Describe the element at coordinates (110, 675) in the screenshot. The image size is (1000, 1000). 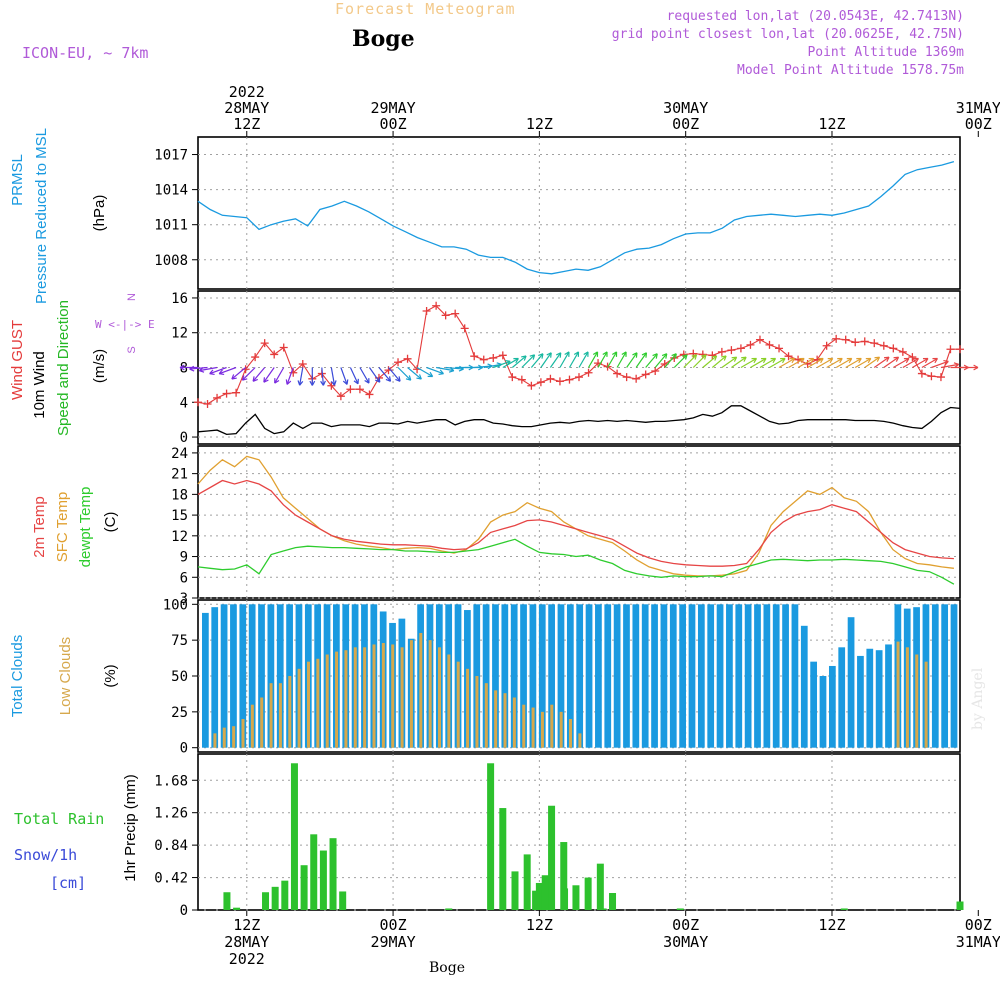
I see `clouds-unit: (%)` at that location.